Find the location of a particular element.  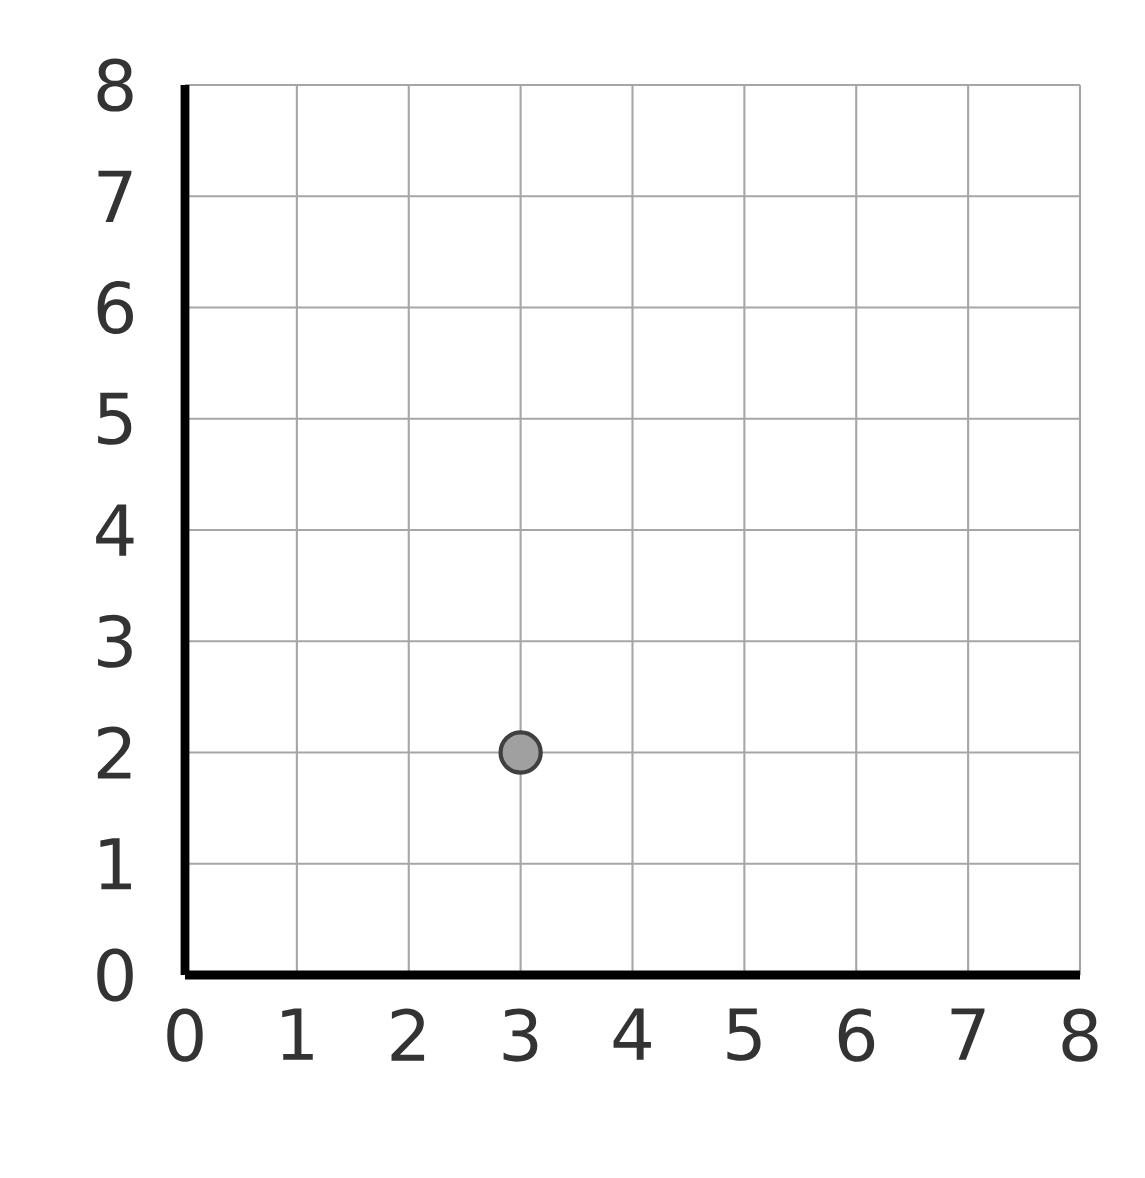

x-tick-label: 2 is located at coordinates (408, 1034).